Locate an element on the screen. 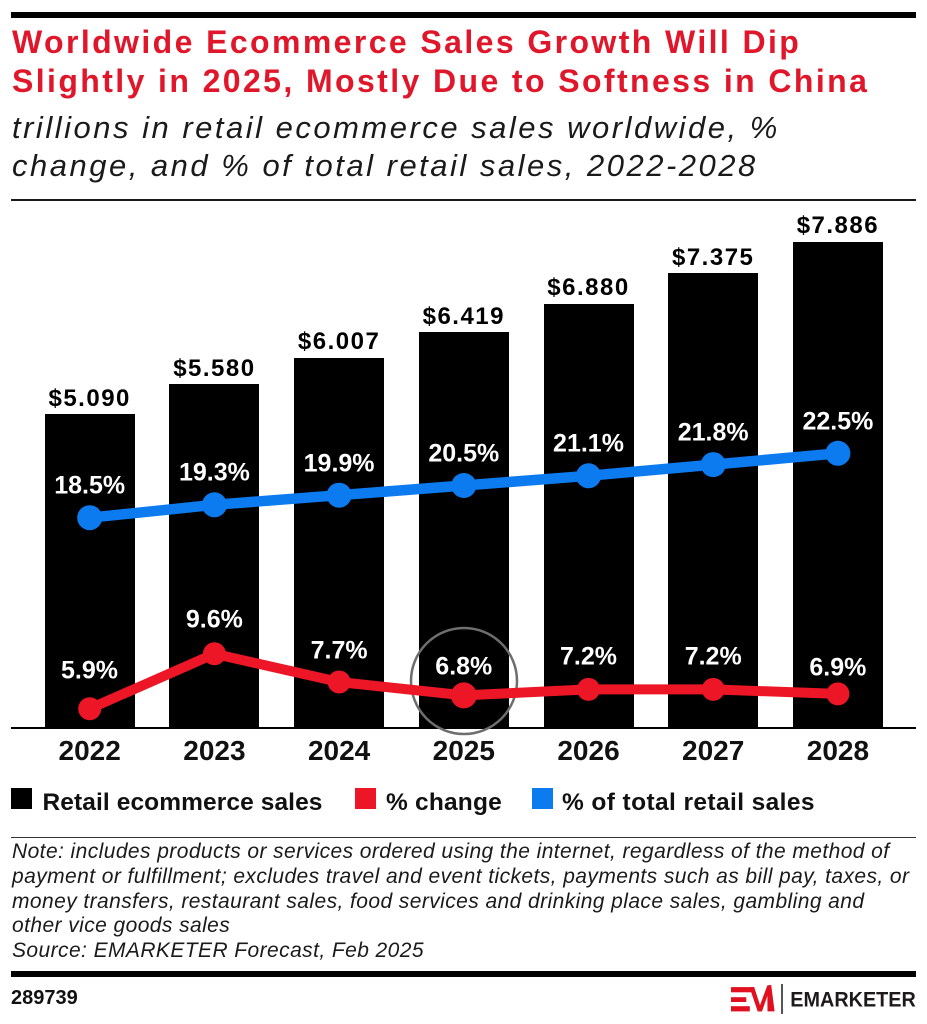 Image resolution: width=927 pixels, height=1024 pixels. svg-text: EMARKETER is located at coordinates (853, 1000).